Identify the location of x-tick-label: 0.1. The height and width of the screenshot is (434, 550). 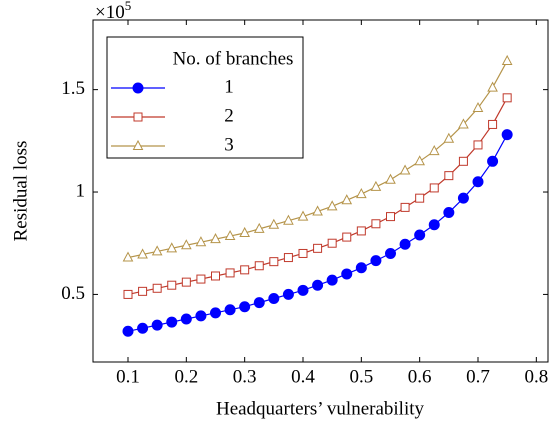
(128, 376).